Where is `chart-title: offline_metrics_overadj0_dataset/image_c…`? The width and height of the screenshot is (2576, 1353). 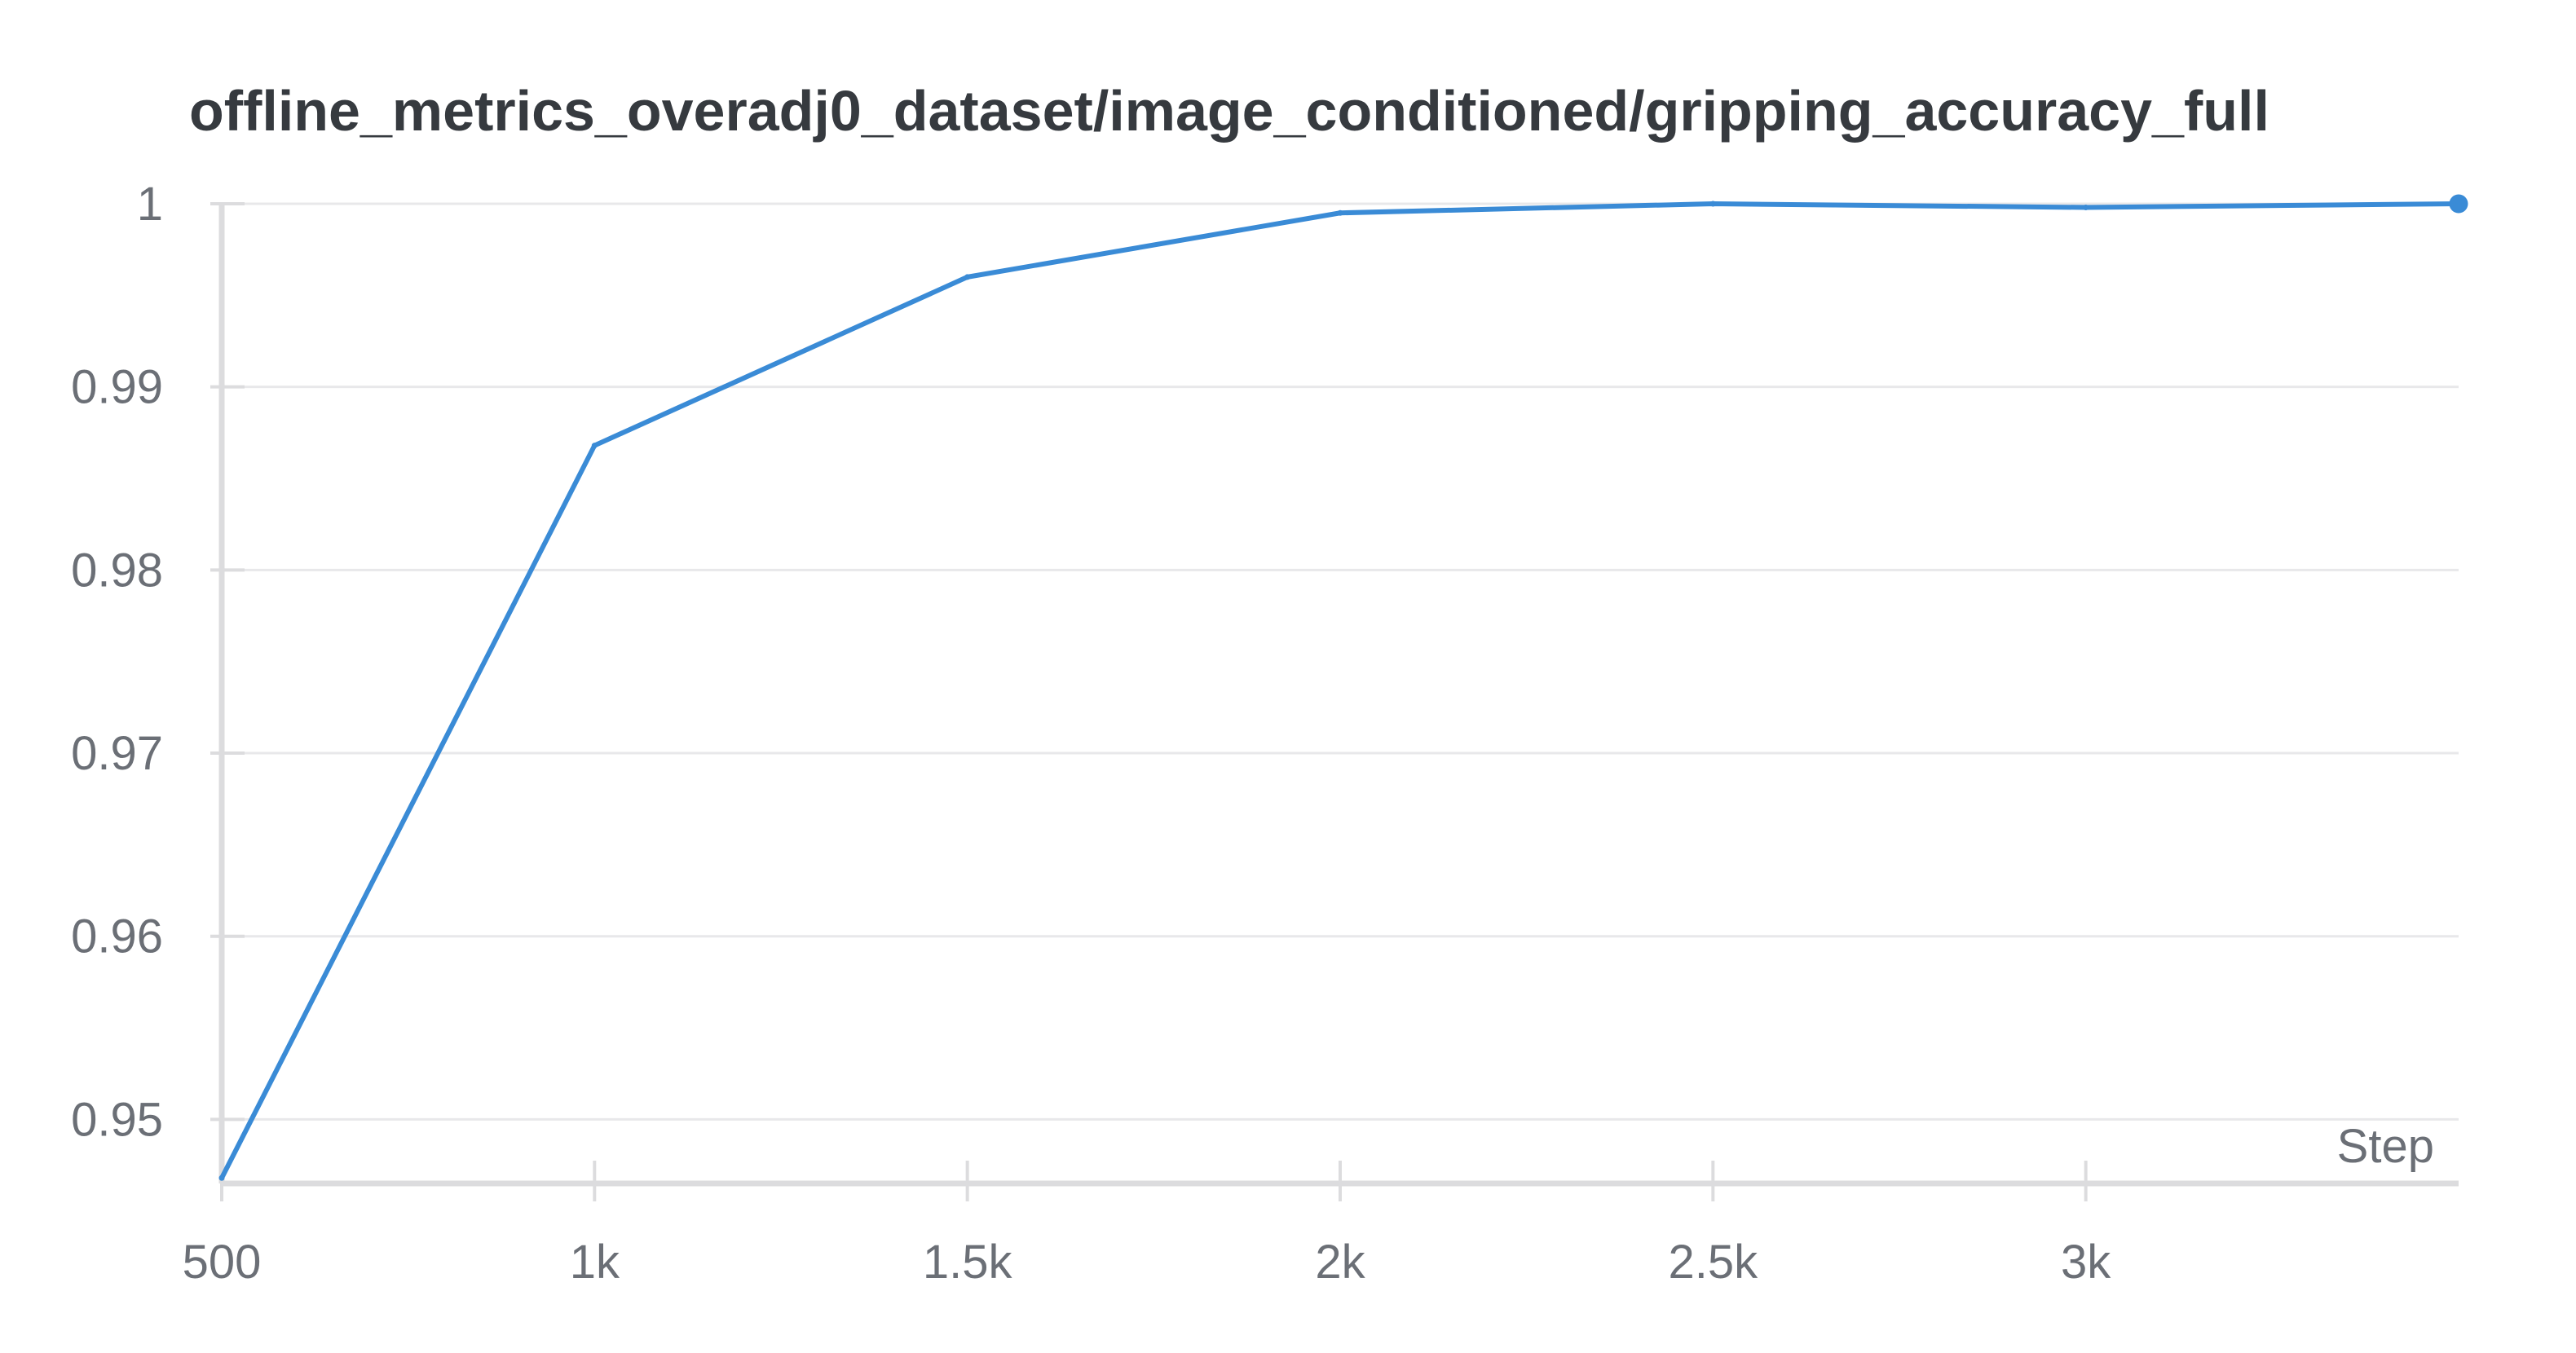 chart-title: offline_metrics_overadj0_dataset/image_c… is located at coordinates (1229, 111).